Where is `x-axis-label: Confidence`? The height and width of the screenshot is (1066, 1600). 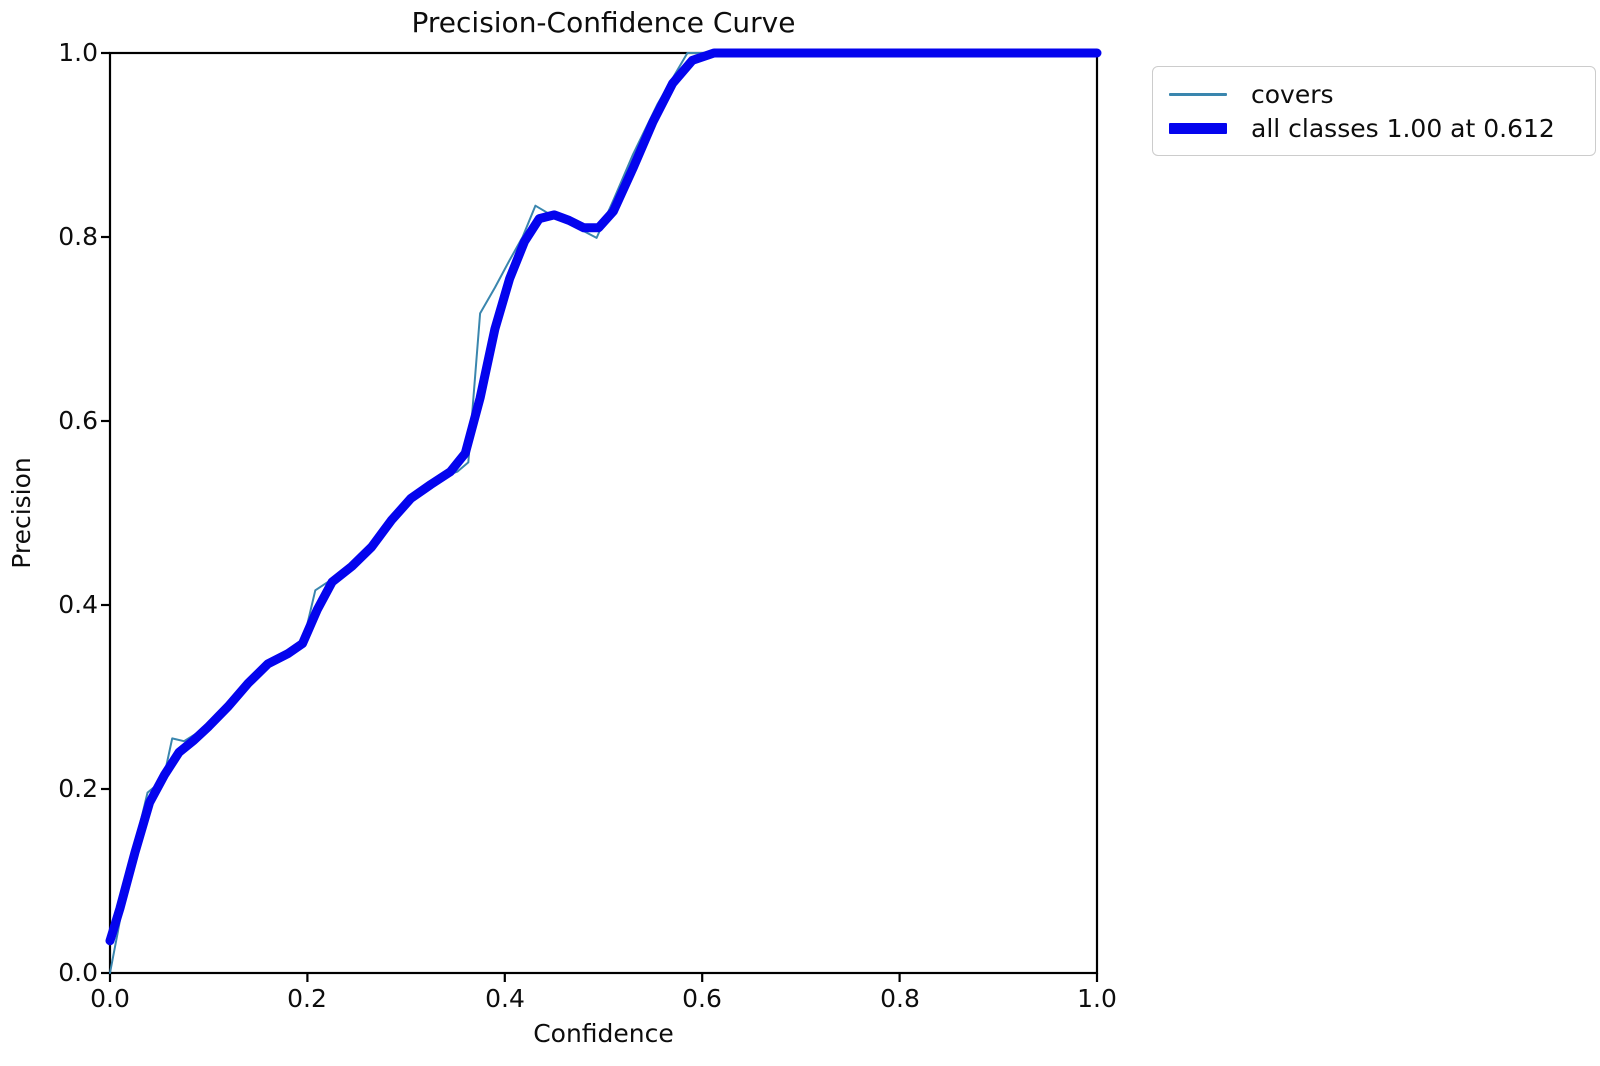
x-axis-label: Confidence is located at coordinates (603, 1033).